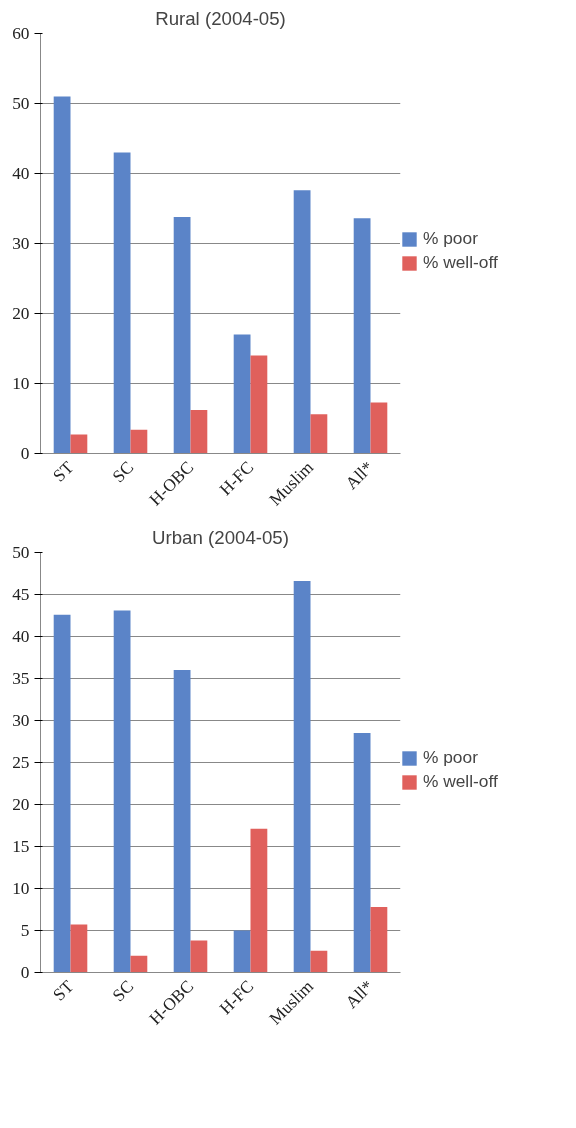 The image size is (576, 1128). What do you see at coordinates (220, 18) in the screenshot?
I see `chart-title: Rural (2004-05)` at bounding box center [220, 18].